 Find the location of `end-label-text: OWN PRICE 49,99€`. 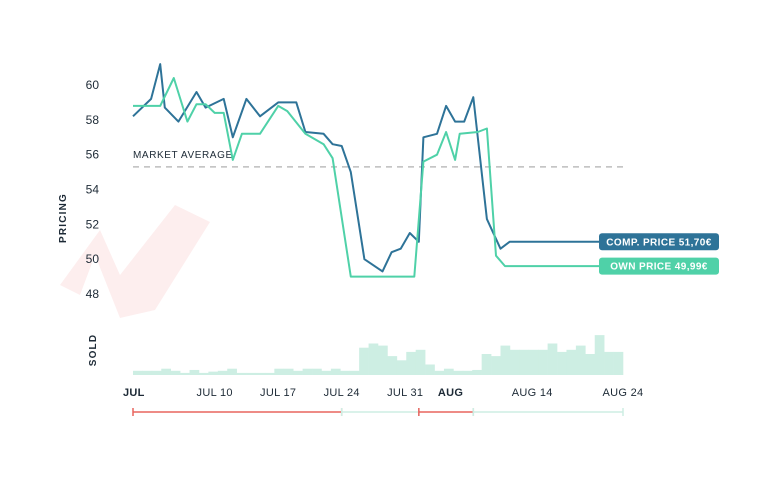

end-label-text: OWN PRICE 49,99€ is located at coordinates (659, 267).